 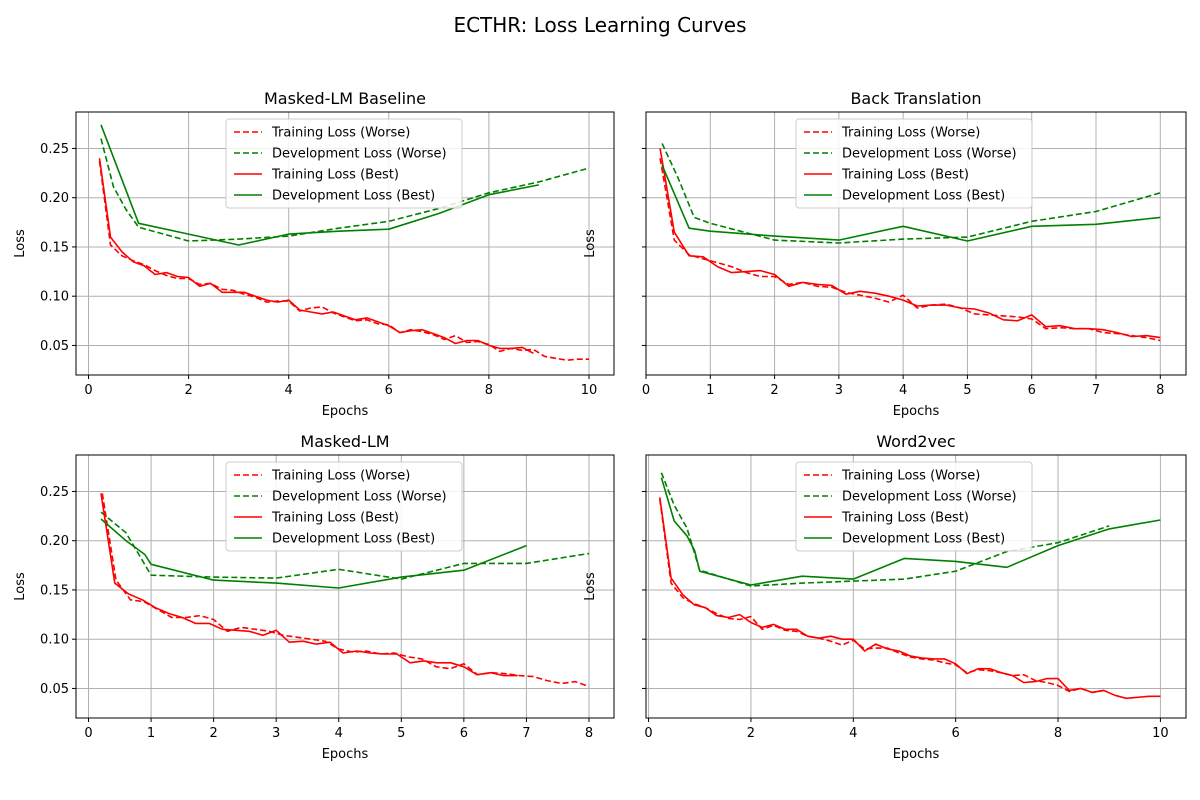 I want to click on x-tick-label: 5, so click(x=967, y=390).